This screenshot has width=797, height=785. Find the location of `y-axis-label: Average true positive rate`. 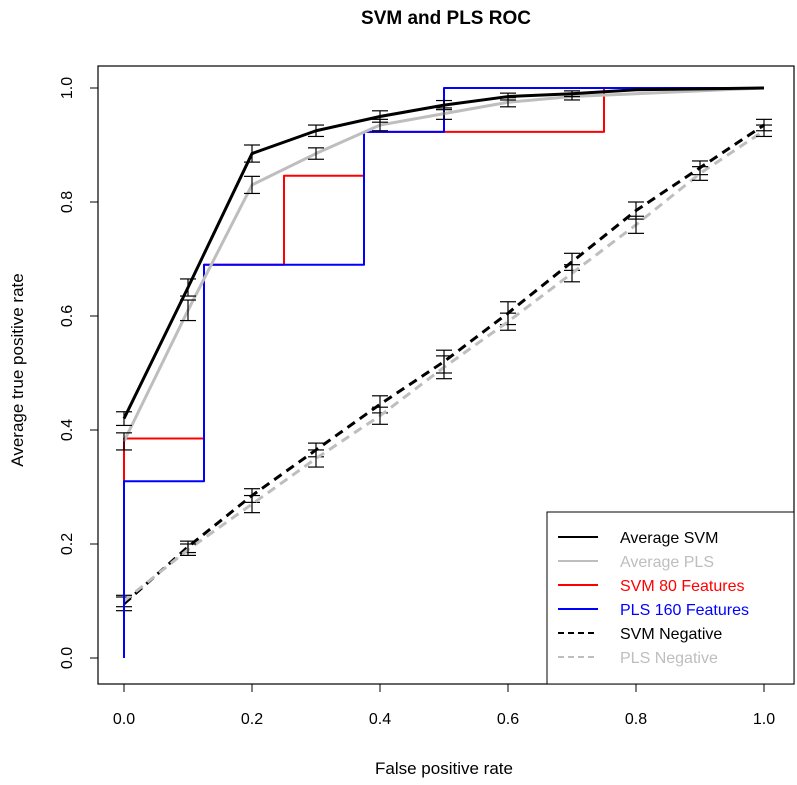

y-axis-label: Average true positive rate is located at coordinates (17, 369).